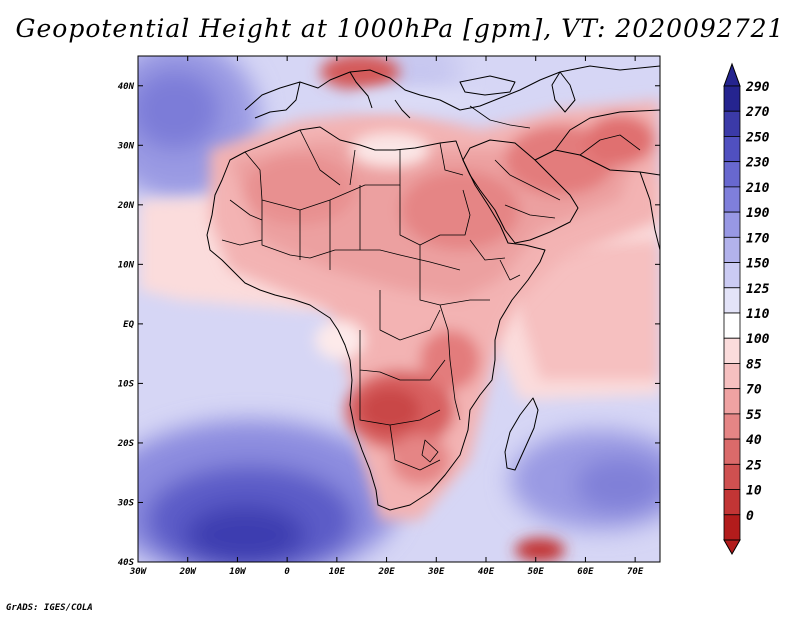  What do you see at coordinates (585, 572) in the screenshot?
I see `lon-label: 60E` at bounding box center [585, 572].